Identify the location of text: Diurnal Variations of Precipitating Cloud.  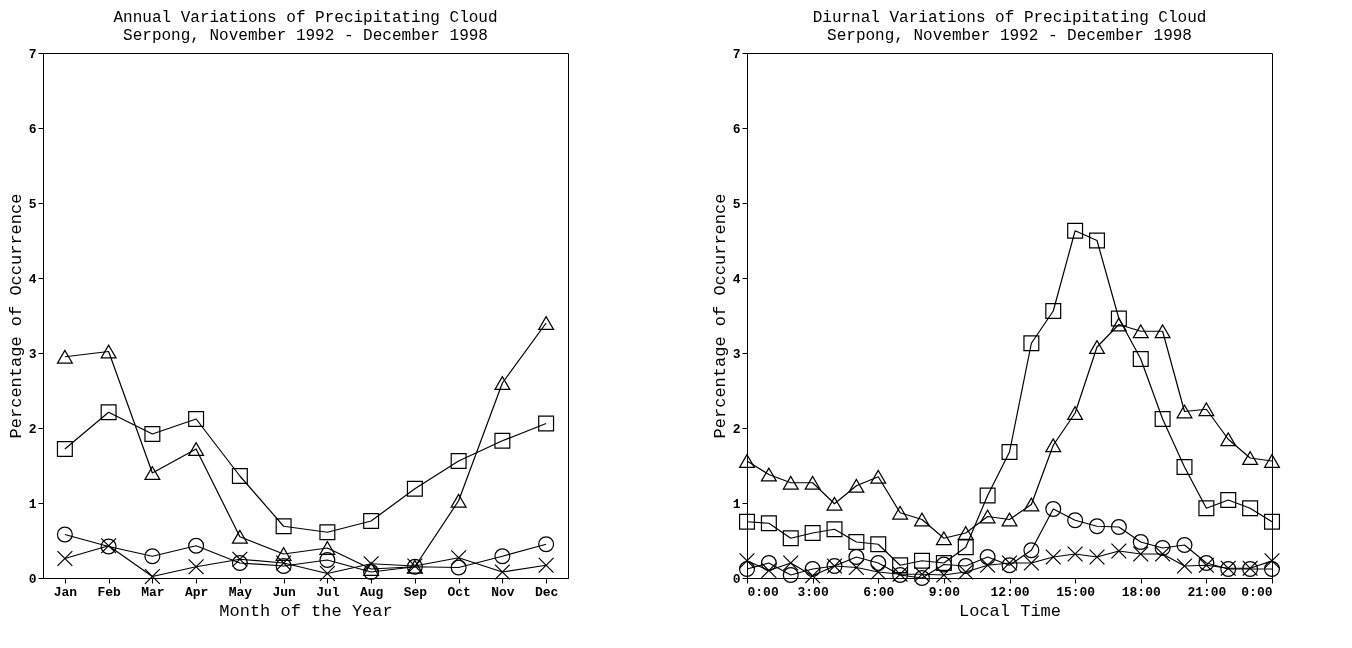
(1009, 18).